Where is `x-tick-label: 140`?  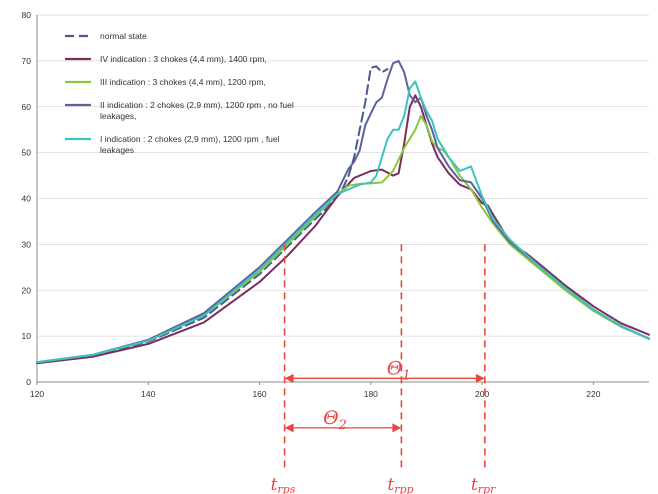
x-tick-label: 140 is located at coordinates (148, 394).